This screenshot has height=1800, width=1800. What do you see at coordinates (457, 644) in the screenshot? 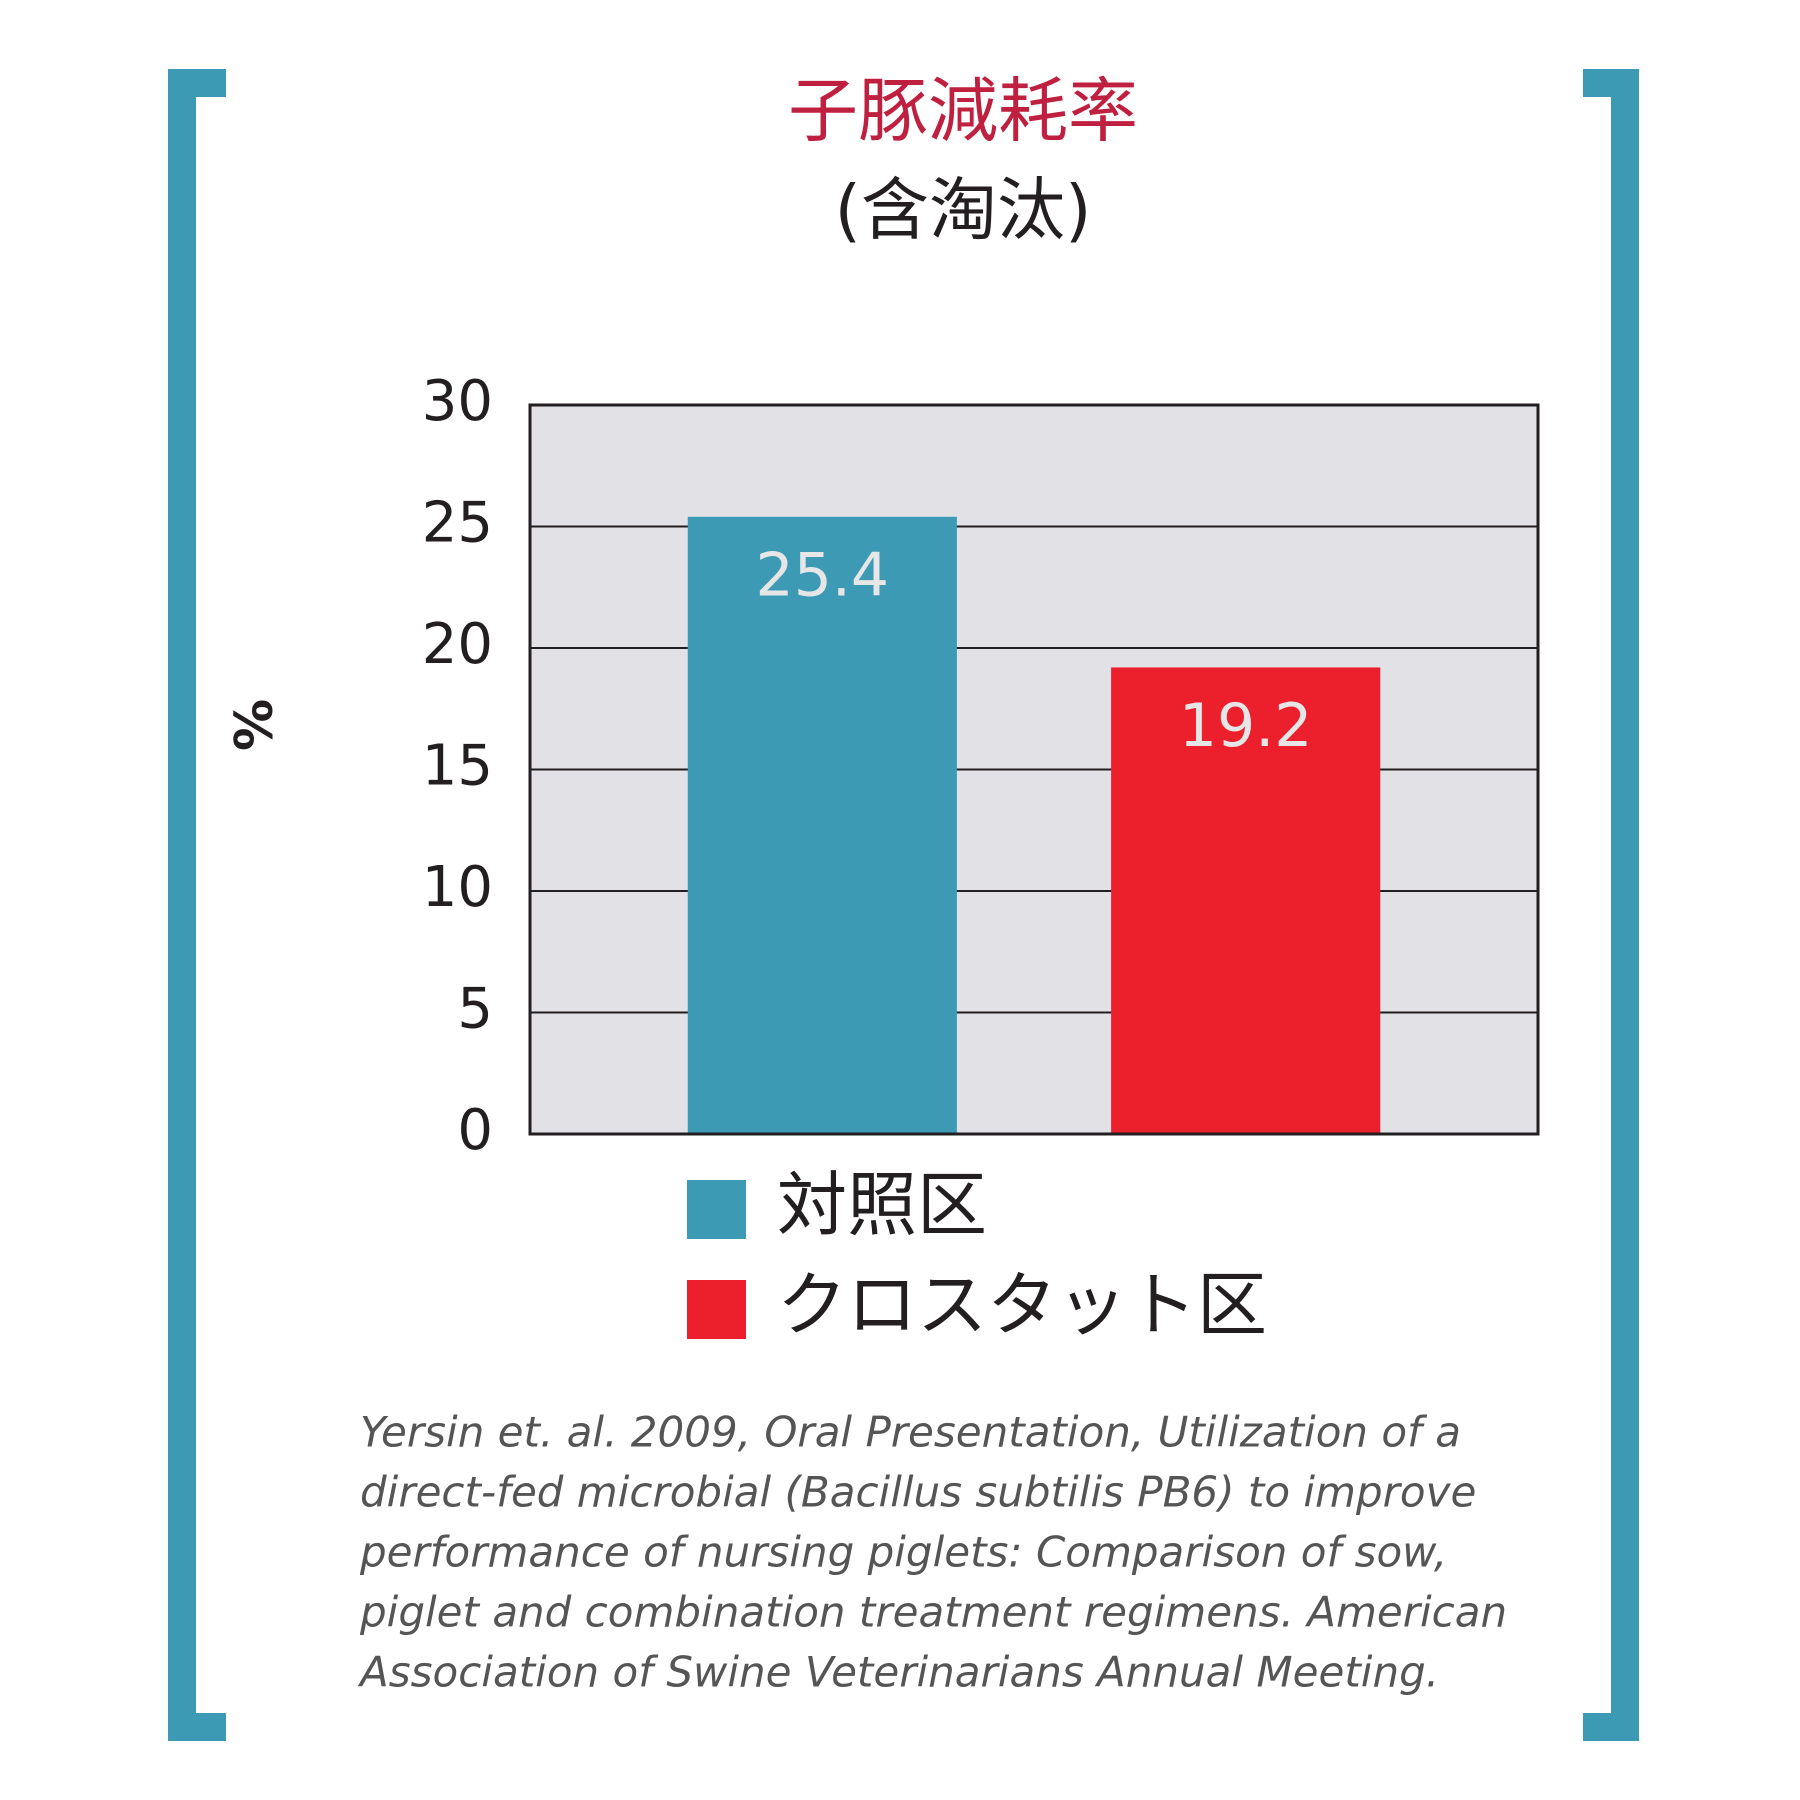
I see `y-tick-label: 20` at bounding box center [457, 644].